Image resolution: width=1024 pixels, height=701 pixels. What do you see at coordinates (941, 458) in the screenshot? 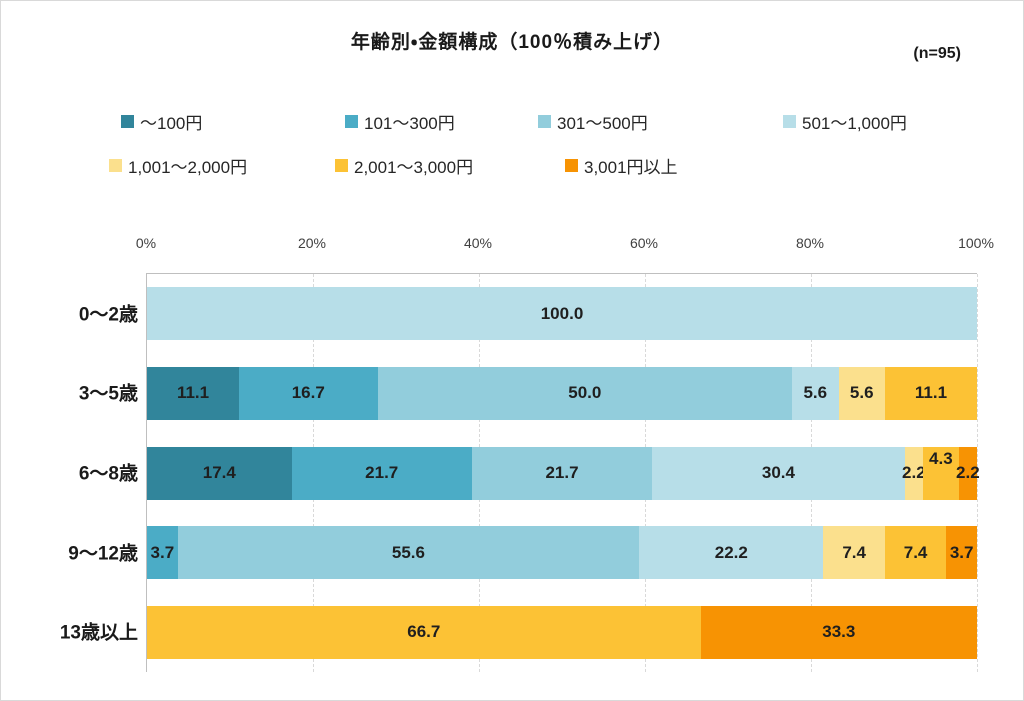
I see `bar-value-label: 4.3` at bounding box center [941, 458].